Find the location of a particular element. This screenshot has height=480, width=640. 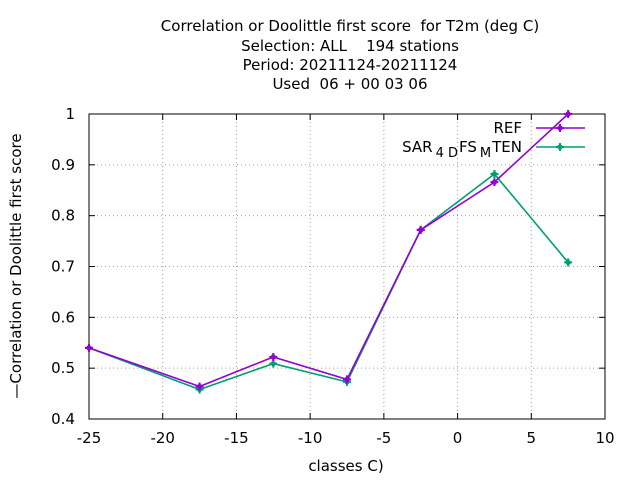

y-tick-label: 1 is located at coordinates (70, 114).